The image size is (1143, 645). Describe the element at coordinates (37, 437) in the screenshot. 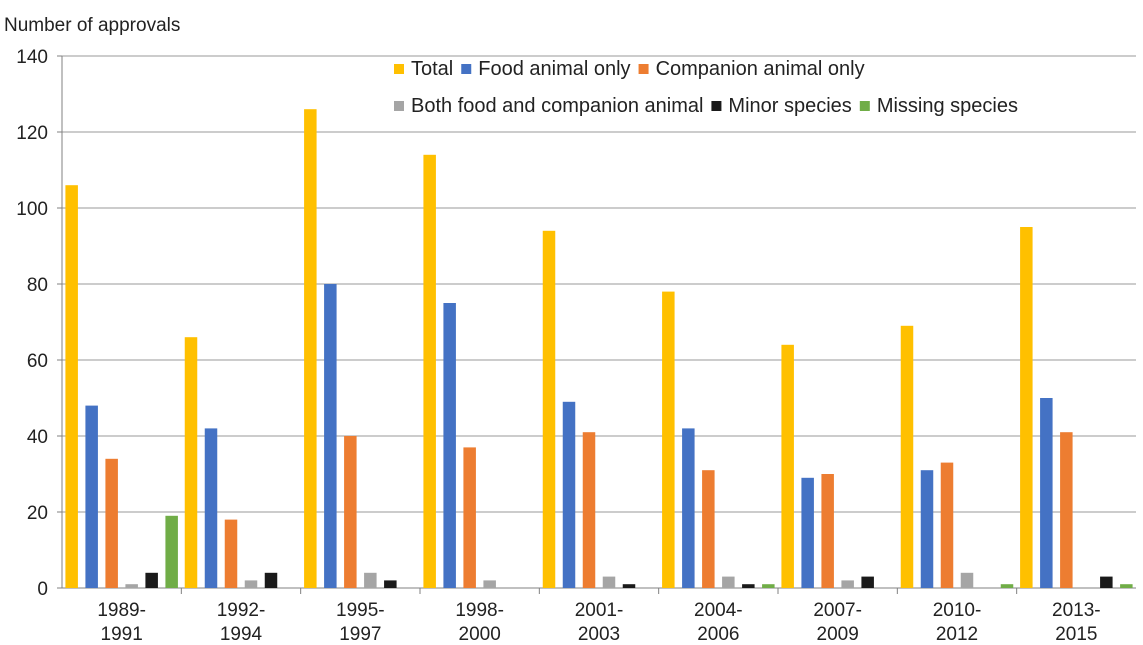

I see `y-tick-label: 40` at that location.